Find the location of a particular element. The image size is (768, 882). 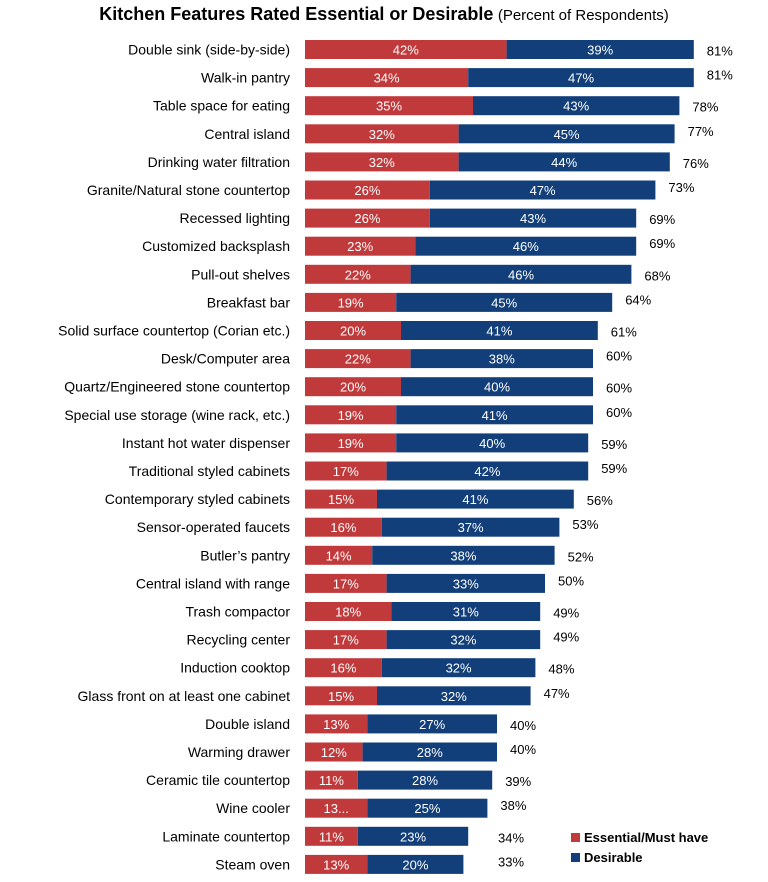

data-label-essential: 19% is located at coordinates (351, 415).